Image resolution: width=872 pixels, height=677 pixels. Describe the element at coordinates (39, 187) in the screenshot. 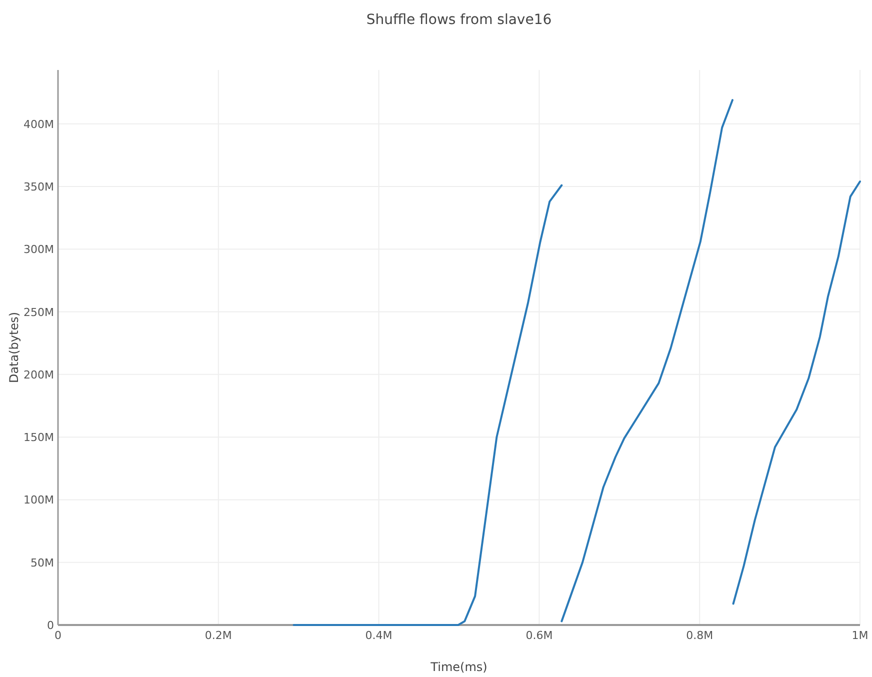

I see `y-tick-label: 350M` at that location.